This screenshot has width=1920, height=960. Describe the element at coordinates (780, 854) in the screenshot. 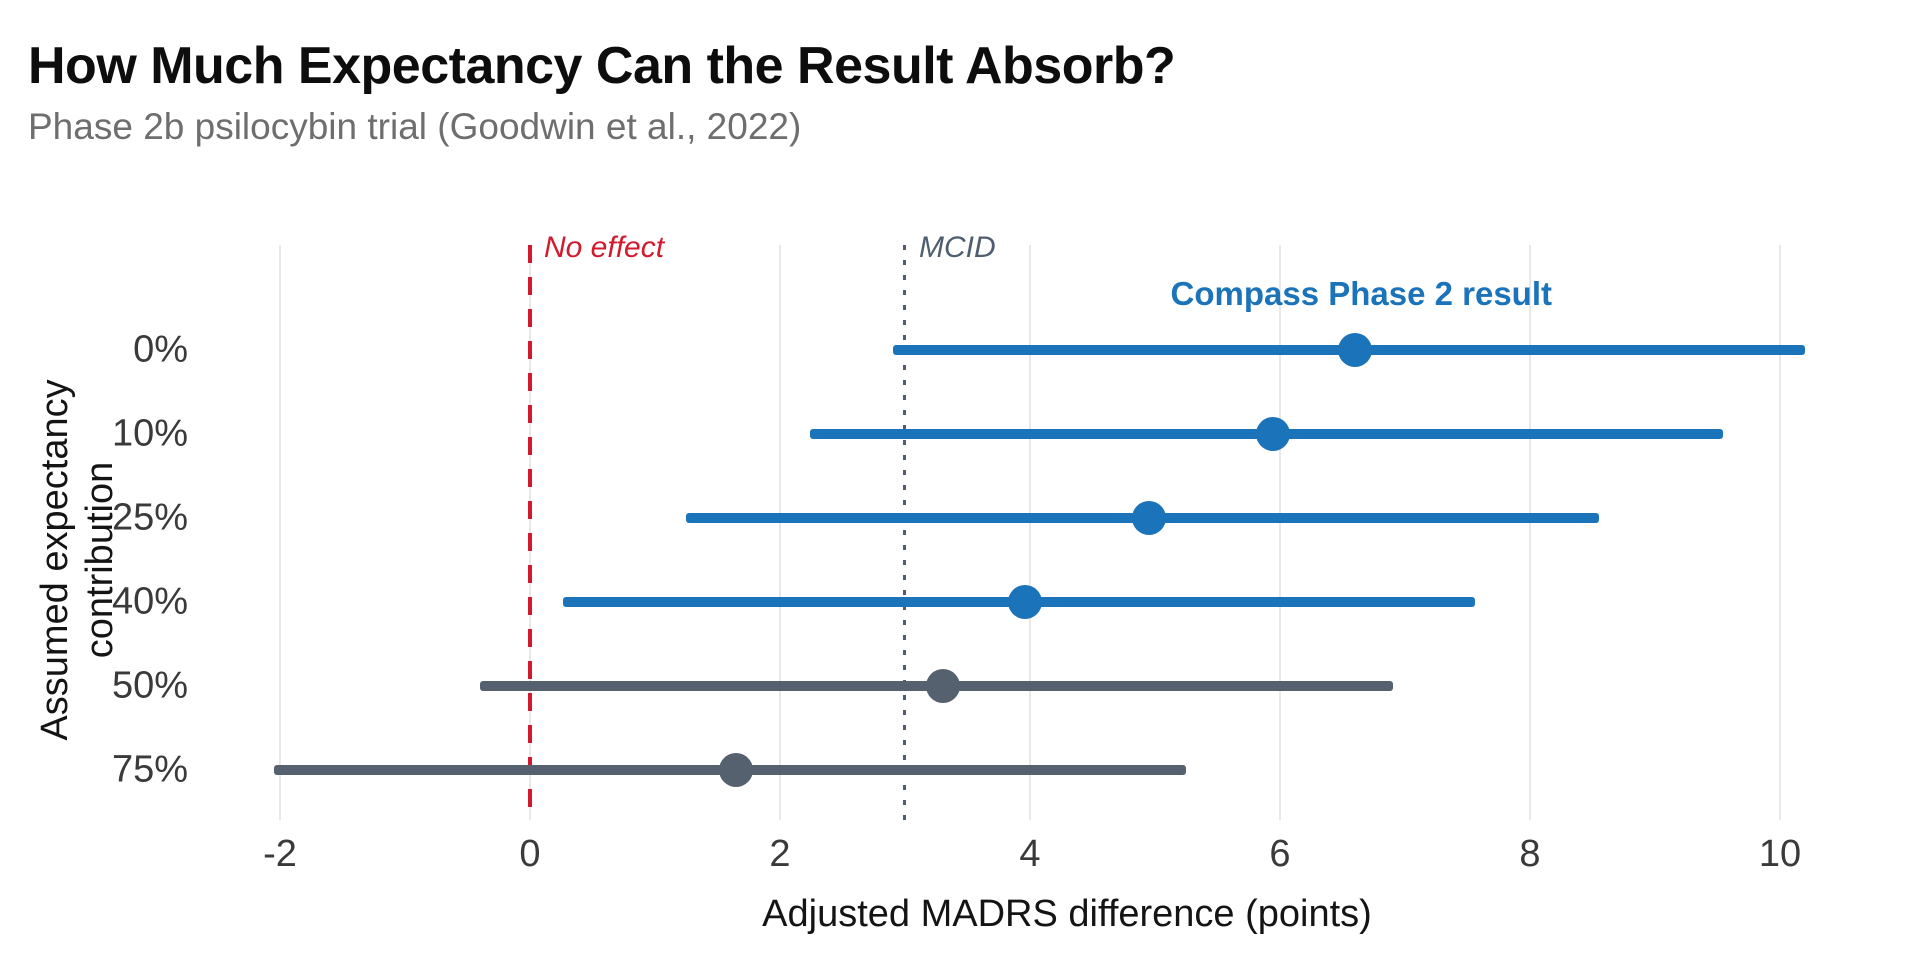

I see `x-tick-label-2: 2` at that location.